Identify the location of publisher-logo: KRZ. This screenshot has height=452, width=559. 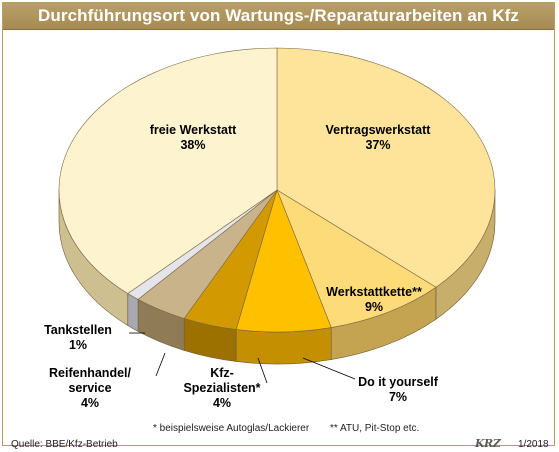
(488, 443).